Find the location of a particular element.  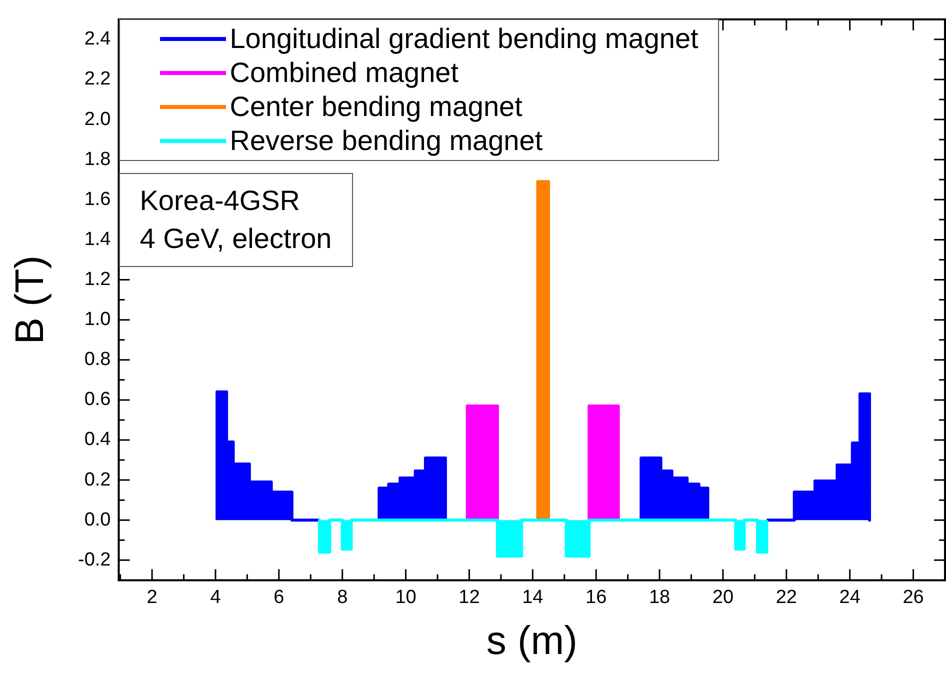

y-tick-label: 2.4 is located at coordinates (98, 39).